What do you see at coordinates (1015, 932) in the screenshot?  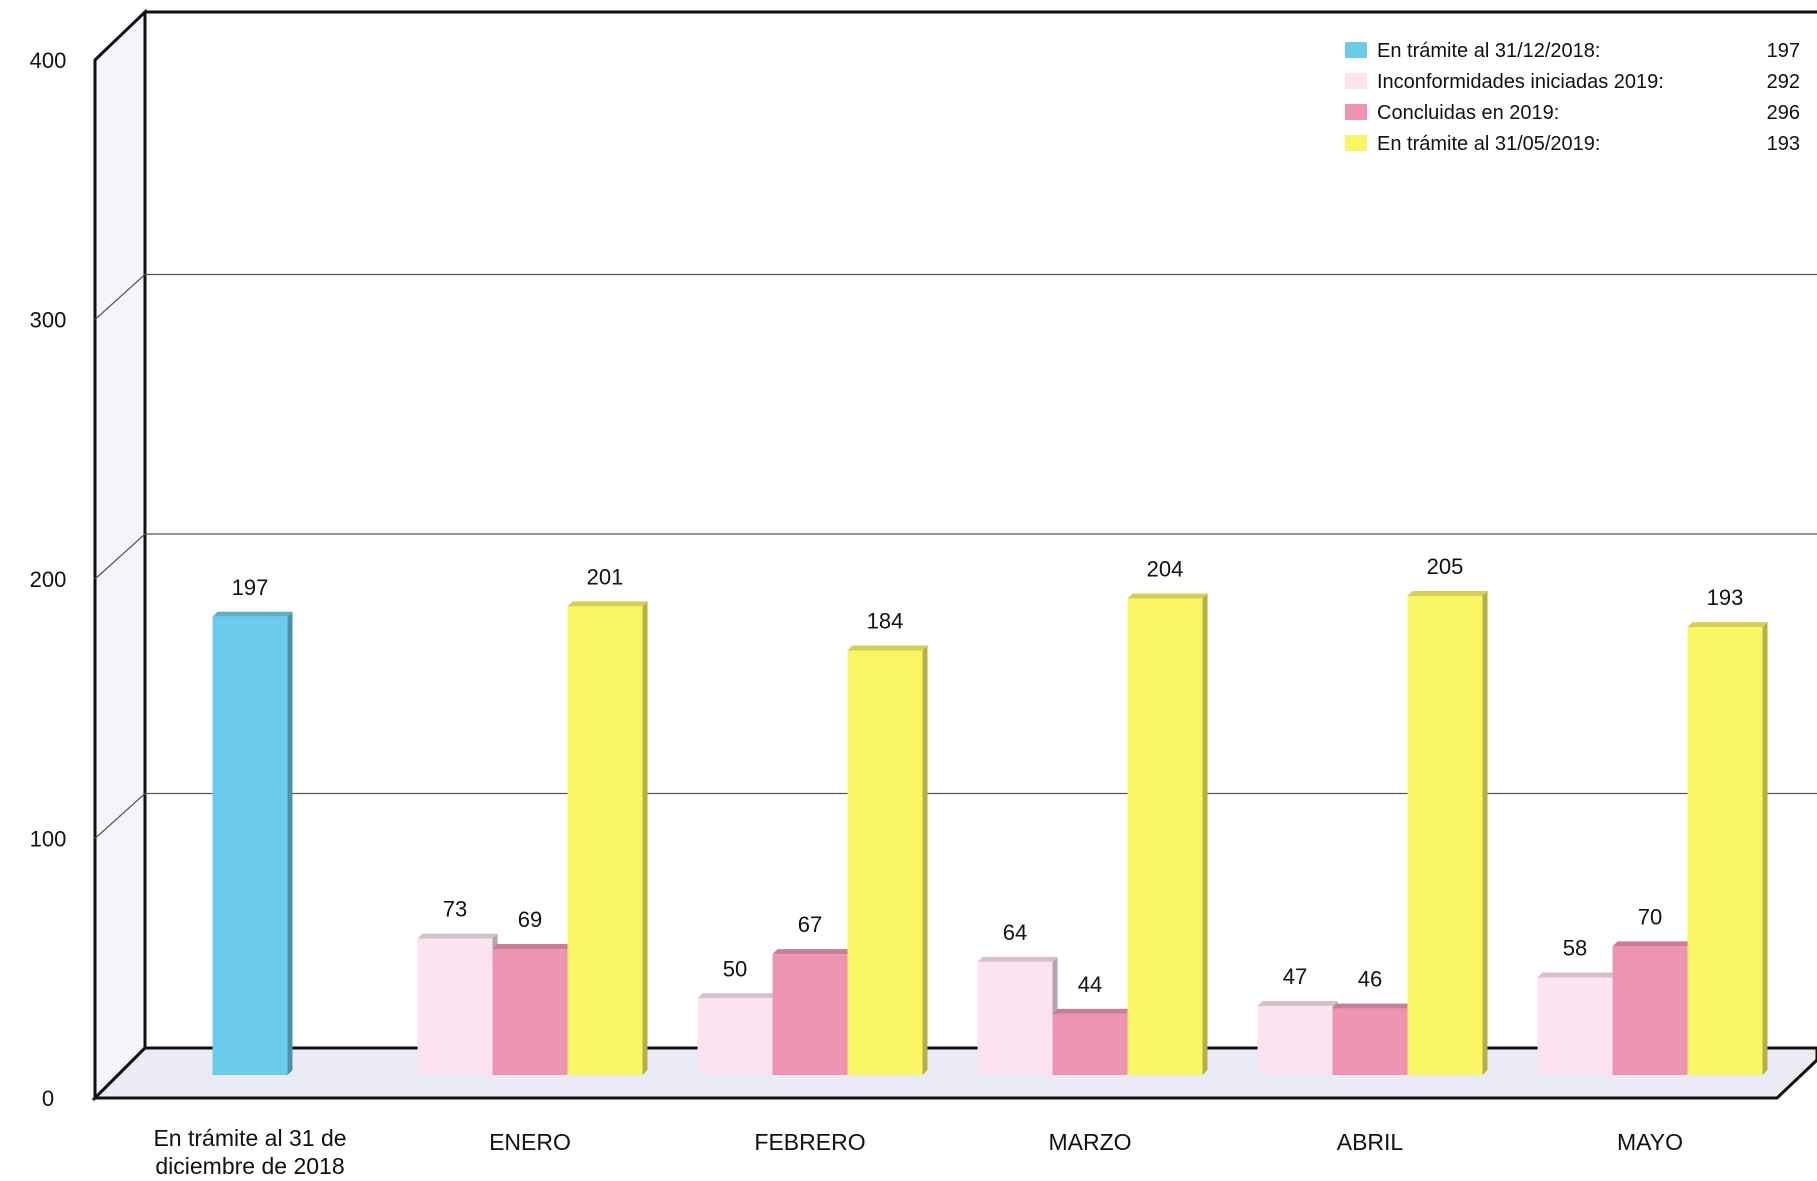 I see `data-label: 64` at bounding box center [1015, 932].